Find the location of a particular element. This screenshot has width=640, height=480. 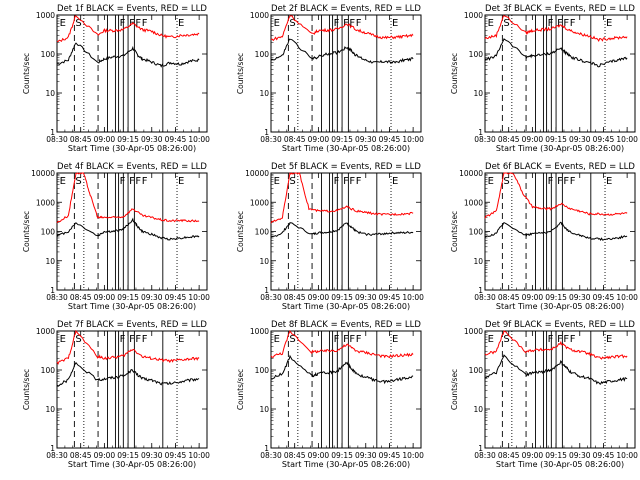

panel-title: Det 5f BLACK = Events, RED = LLD is located at coordinates (346, 167).